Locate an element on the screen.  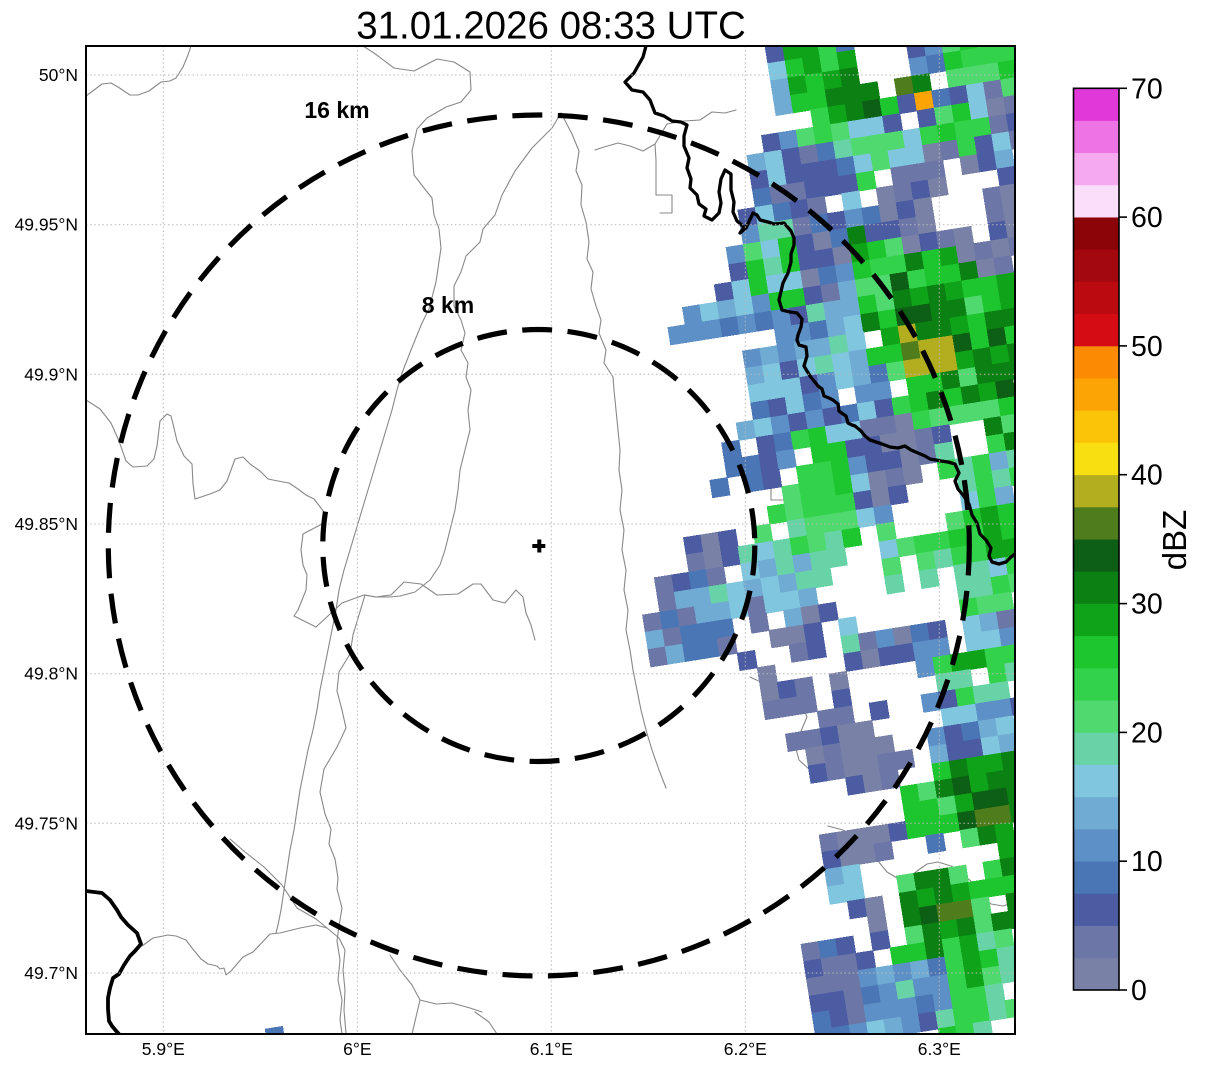
svg-text: 70 is located at coordinates (1147, 89).